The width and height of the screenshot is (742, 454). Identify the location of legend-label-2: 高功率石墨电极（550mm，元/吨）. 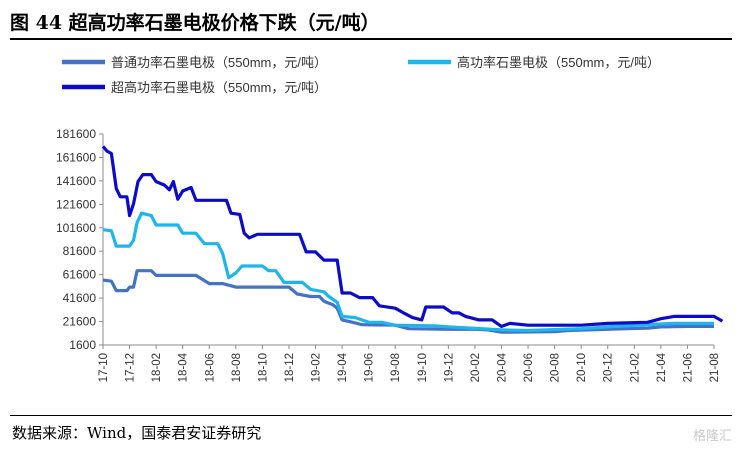
(558, 62).